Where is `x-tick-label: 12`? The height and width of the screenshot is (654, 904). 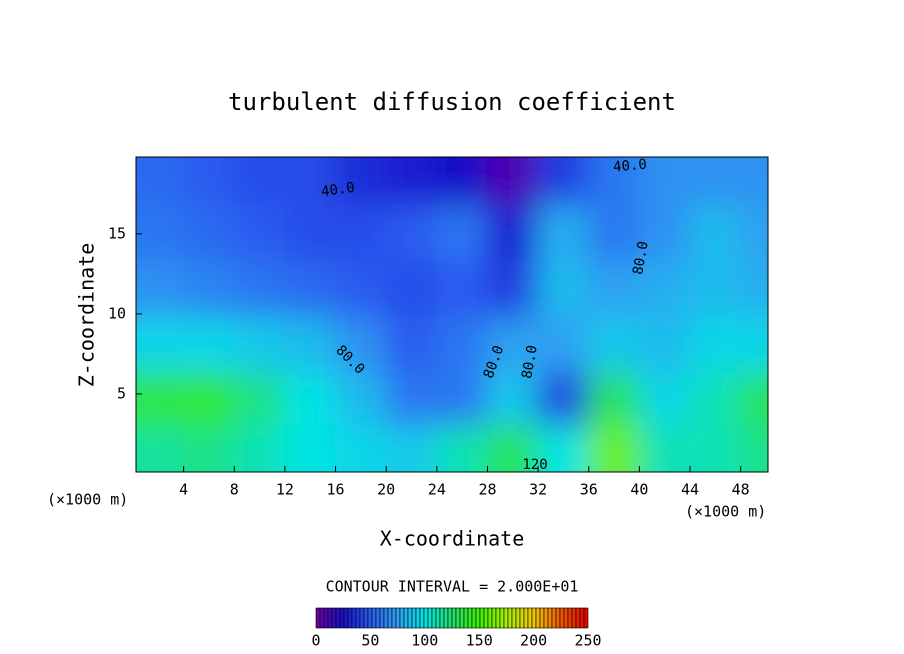
x-tick-label: 12 is located at coordinates (285, 490).